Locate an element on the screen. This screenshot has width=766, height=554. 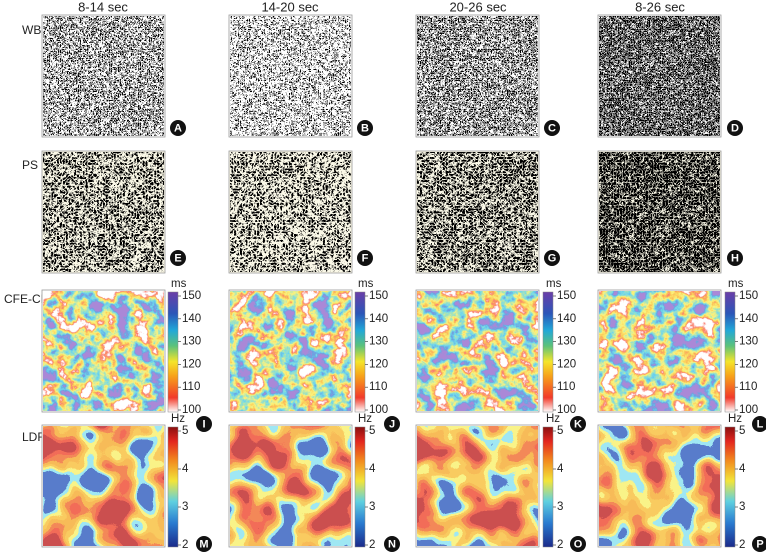
row-label: WB is located at coordinates (31, 30).